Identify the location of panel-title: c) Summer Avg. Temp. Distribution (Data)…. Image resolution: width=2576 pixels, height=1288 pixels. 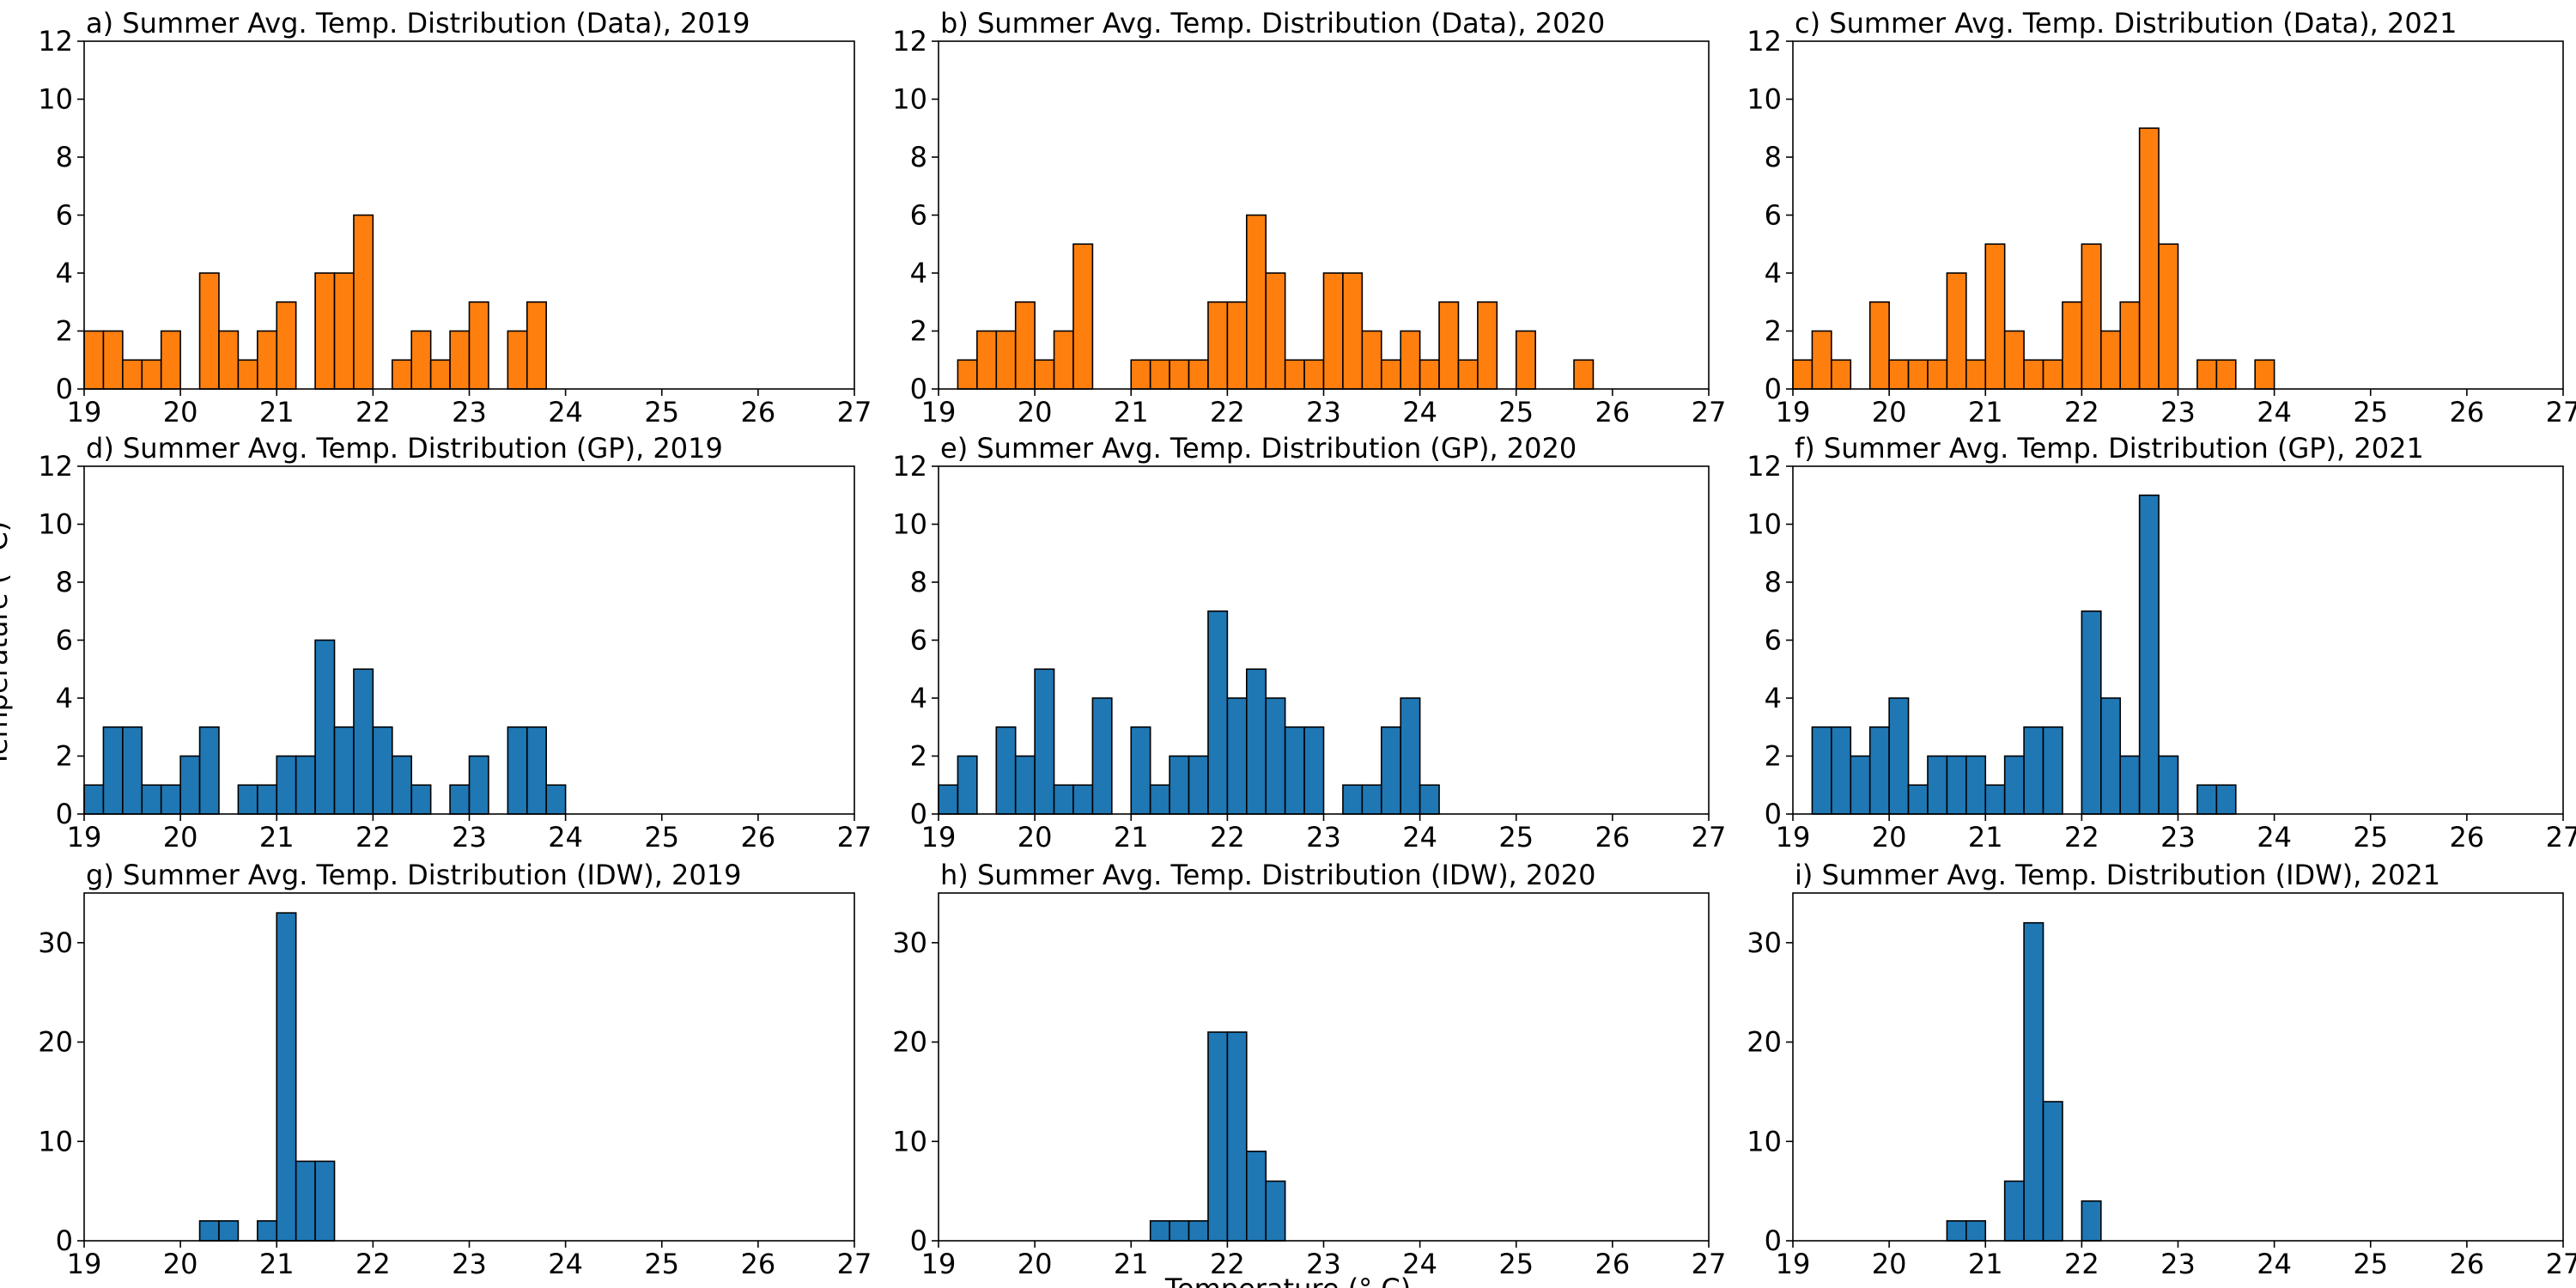
(2126, 23).